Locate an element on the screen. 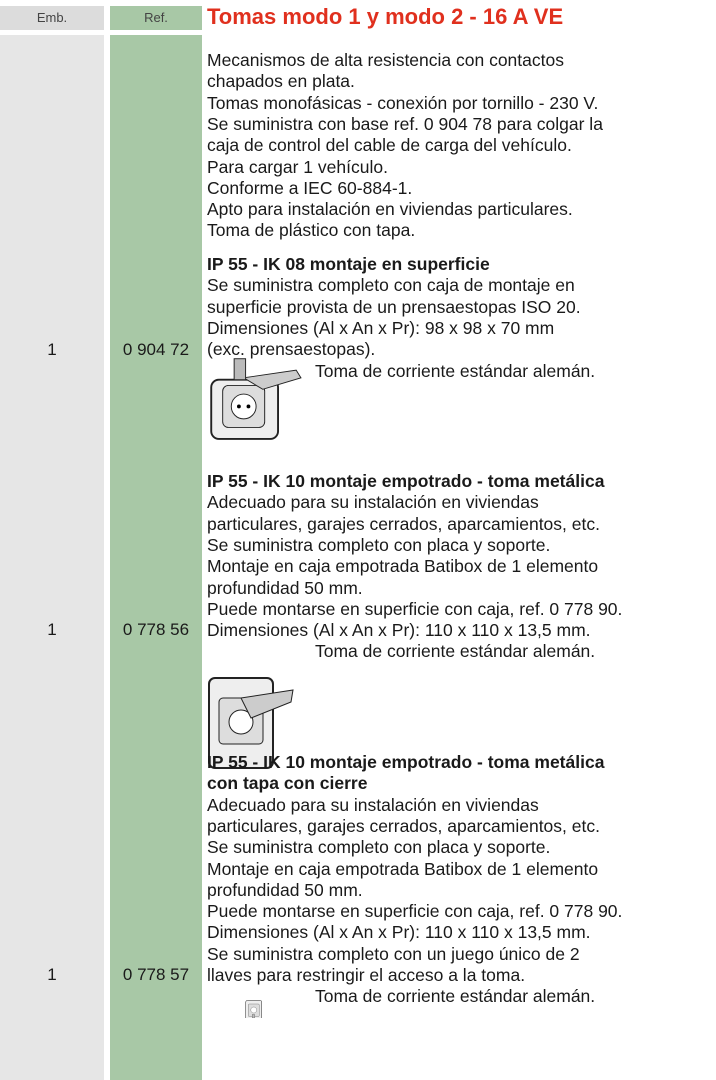 This screenshot has height=1080, width=716. section-heading: IP 55 - IK 08 montaje en superficie is located at coordinates (348, 264).